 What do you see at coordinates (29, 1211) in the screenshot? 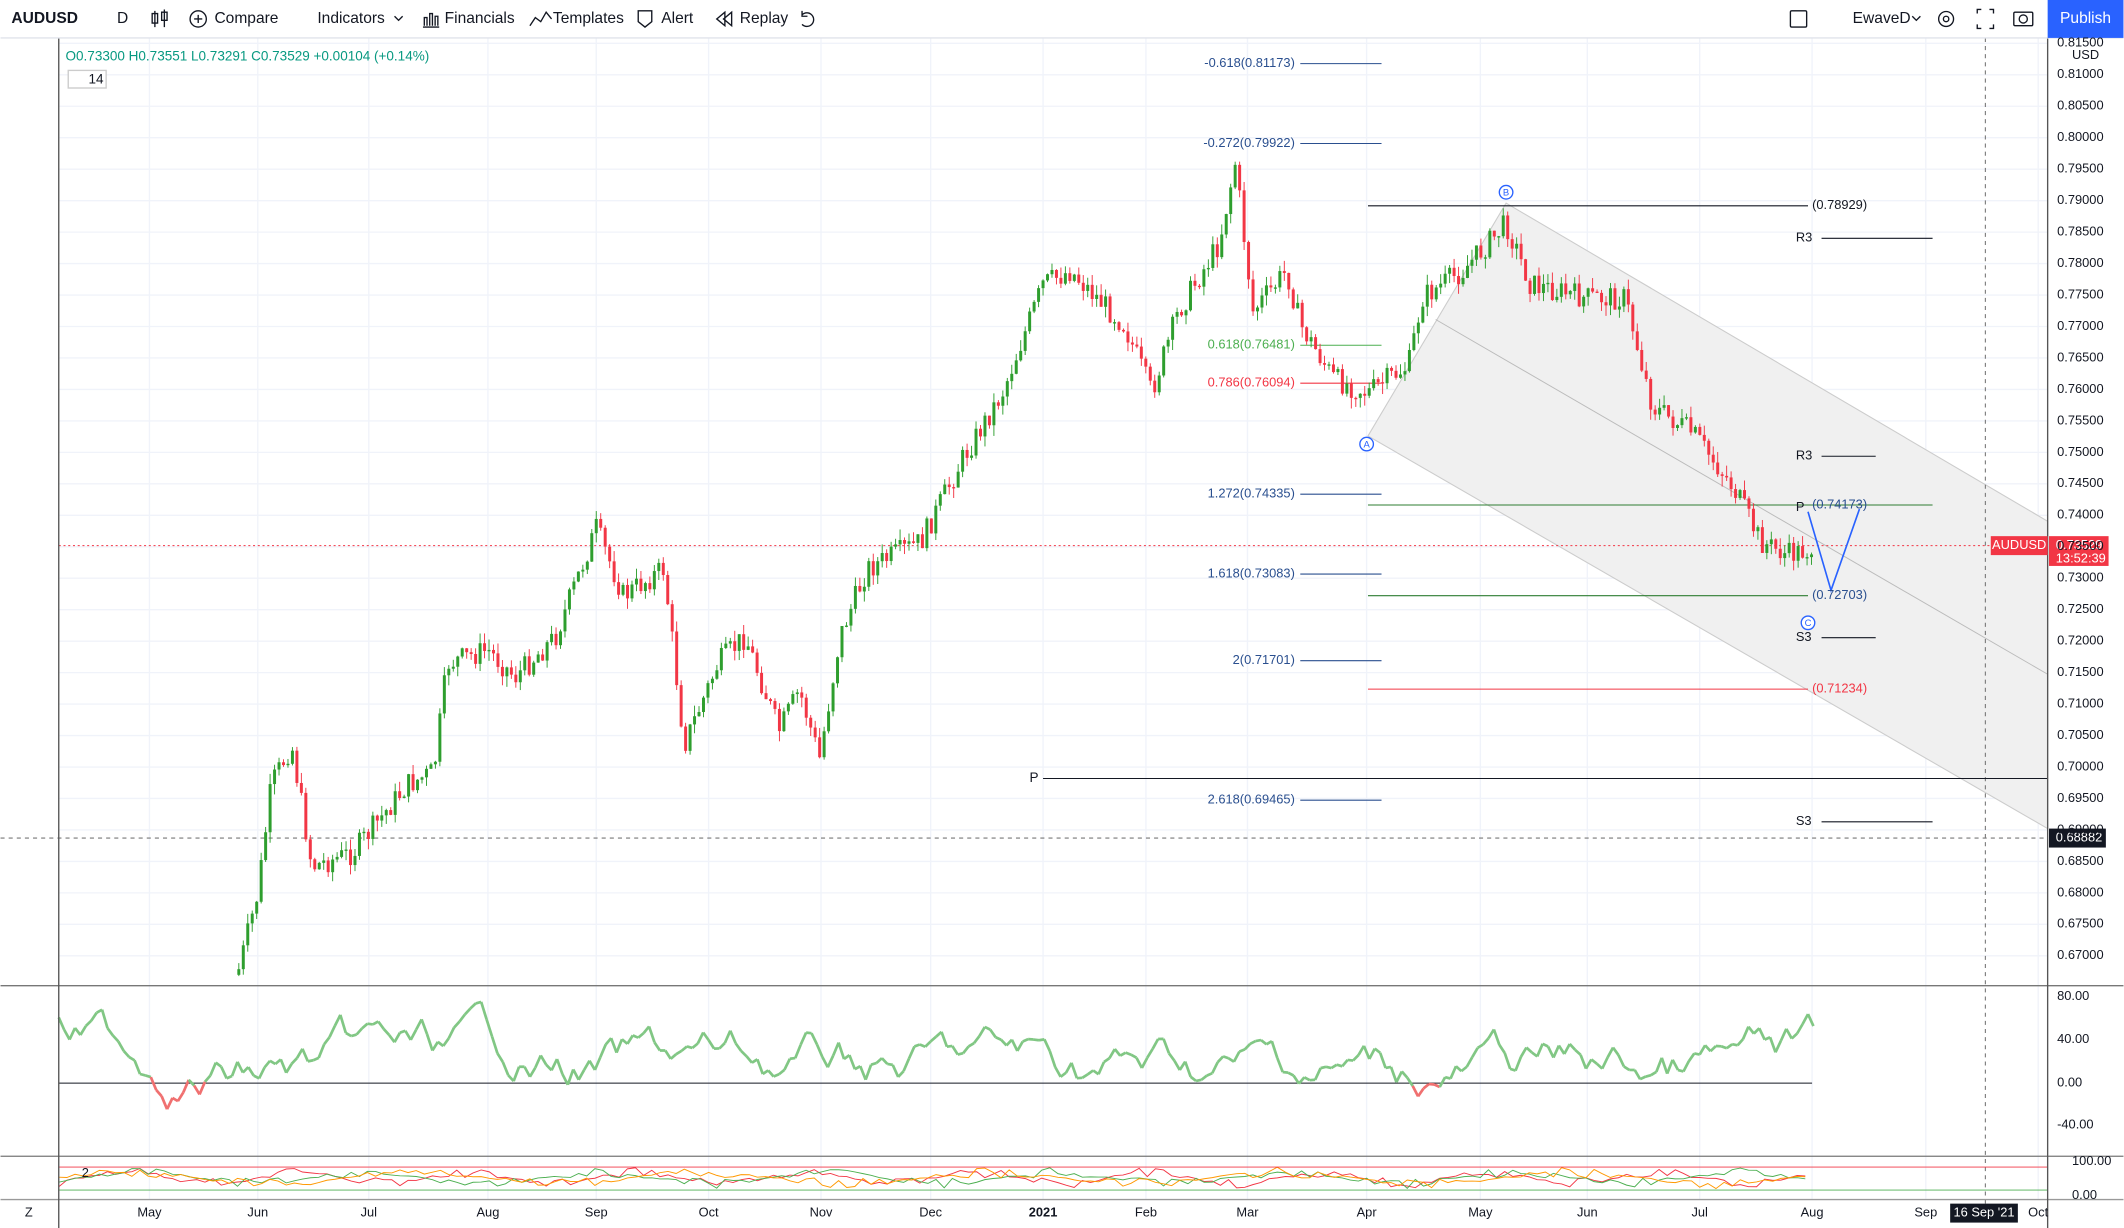
I see `corner: Z` at bounding box center [29, 1211].